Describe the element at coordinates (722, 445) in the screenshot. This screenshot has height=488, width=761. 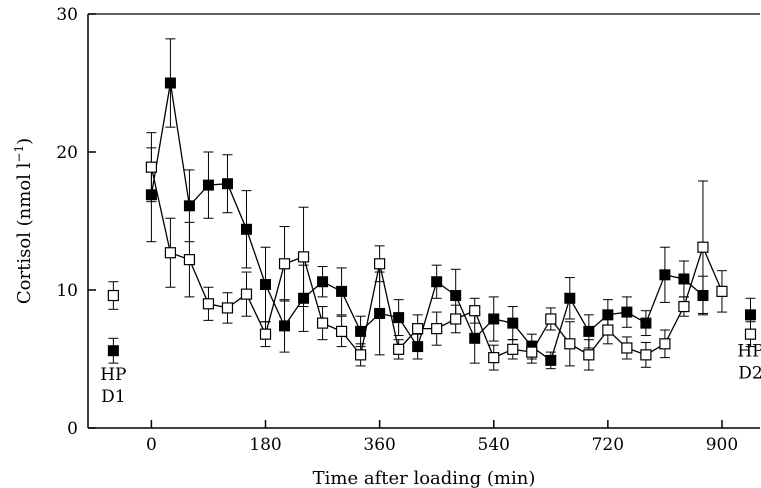
I see `x-tick-label: 900` at that location.